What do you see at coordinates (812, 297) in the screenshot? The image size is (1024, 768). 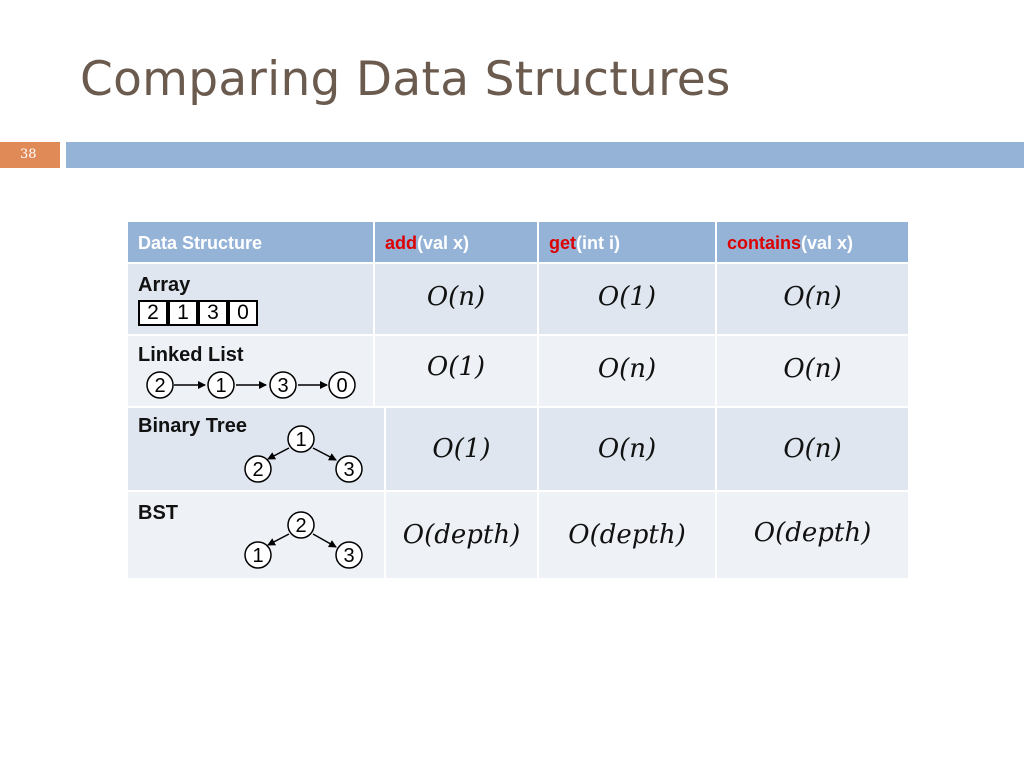 I see `complexity-array-contains: O(n)` at bounding box center [812, 297].